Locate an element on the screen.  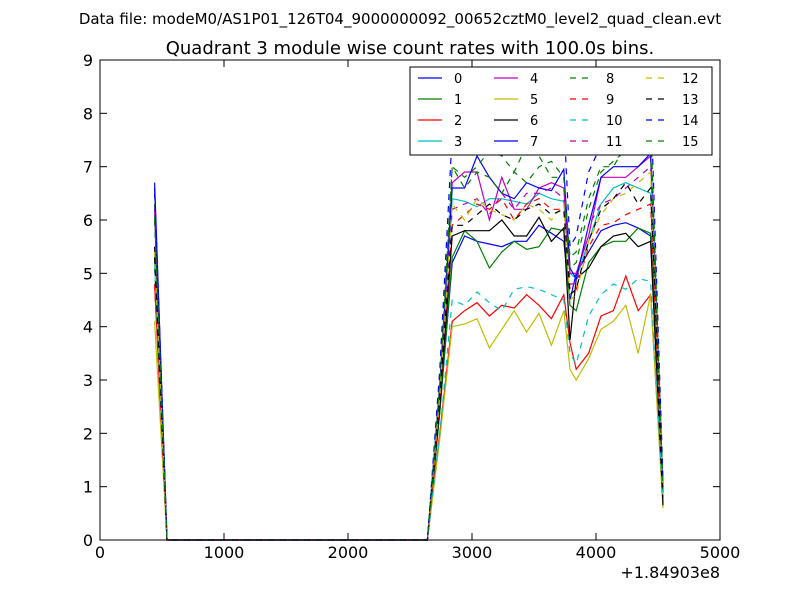
x-tick-label: 2000 is located at coordinates (348, 552).